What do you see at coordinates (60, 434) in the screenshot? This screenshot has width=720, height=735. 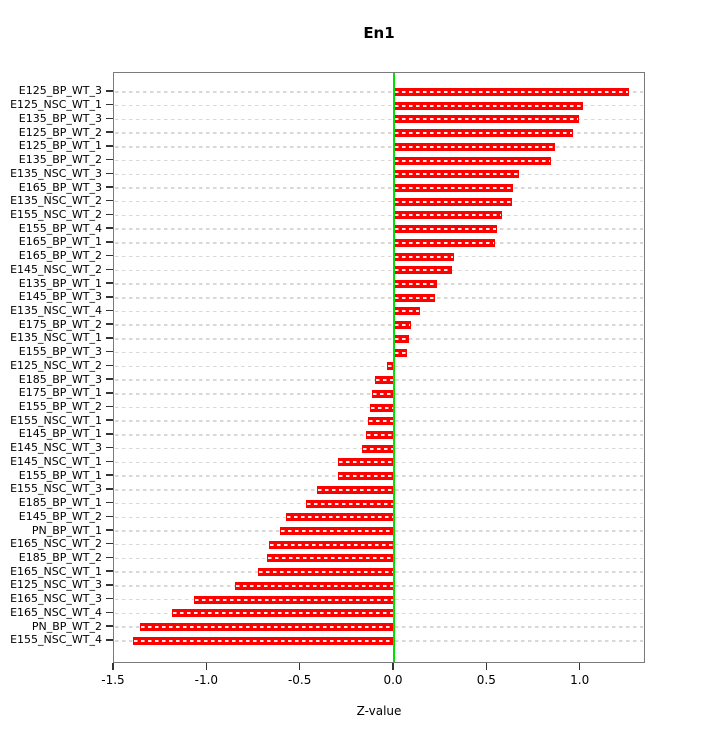 I see `y-axis-label: E145_BP_WT_1` at bounding box center [60, 434].